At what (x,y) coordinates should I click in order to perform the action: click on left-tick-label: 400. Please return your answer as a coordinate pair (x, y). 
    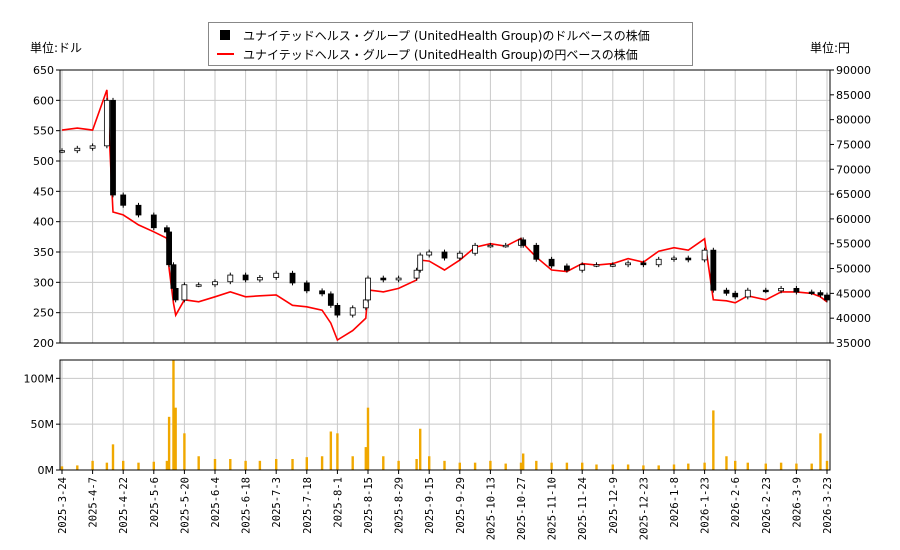
    Looking at the image, I should click on (43, 222).